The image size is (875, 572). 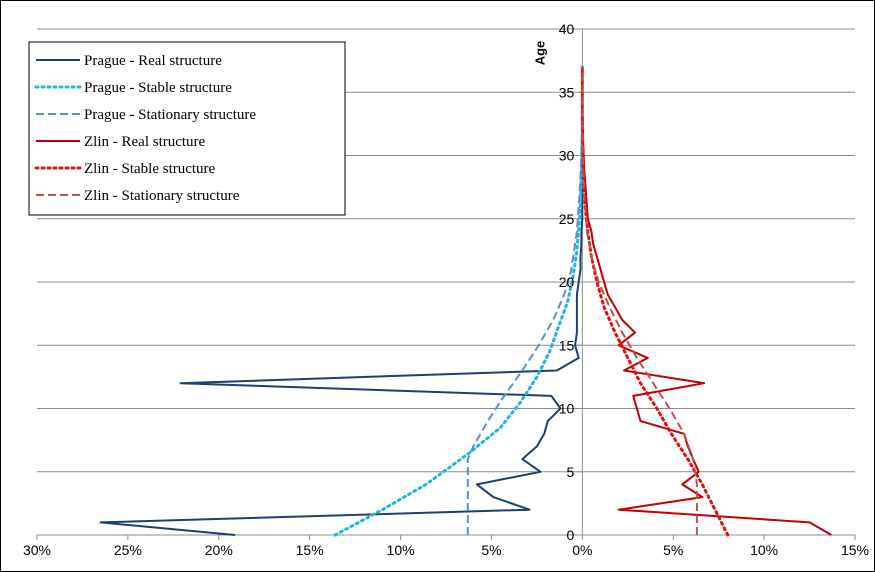 I want to click on legend-box, so click(x=187, y=128).